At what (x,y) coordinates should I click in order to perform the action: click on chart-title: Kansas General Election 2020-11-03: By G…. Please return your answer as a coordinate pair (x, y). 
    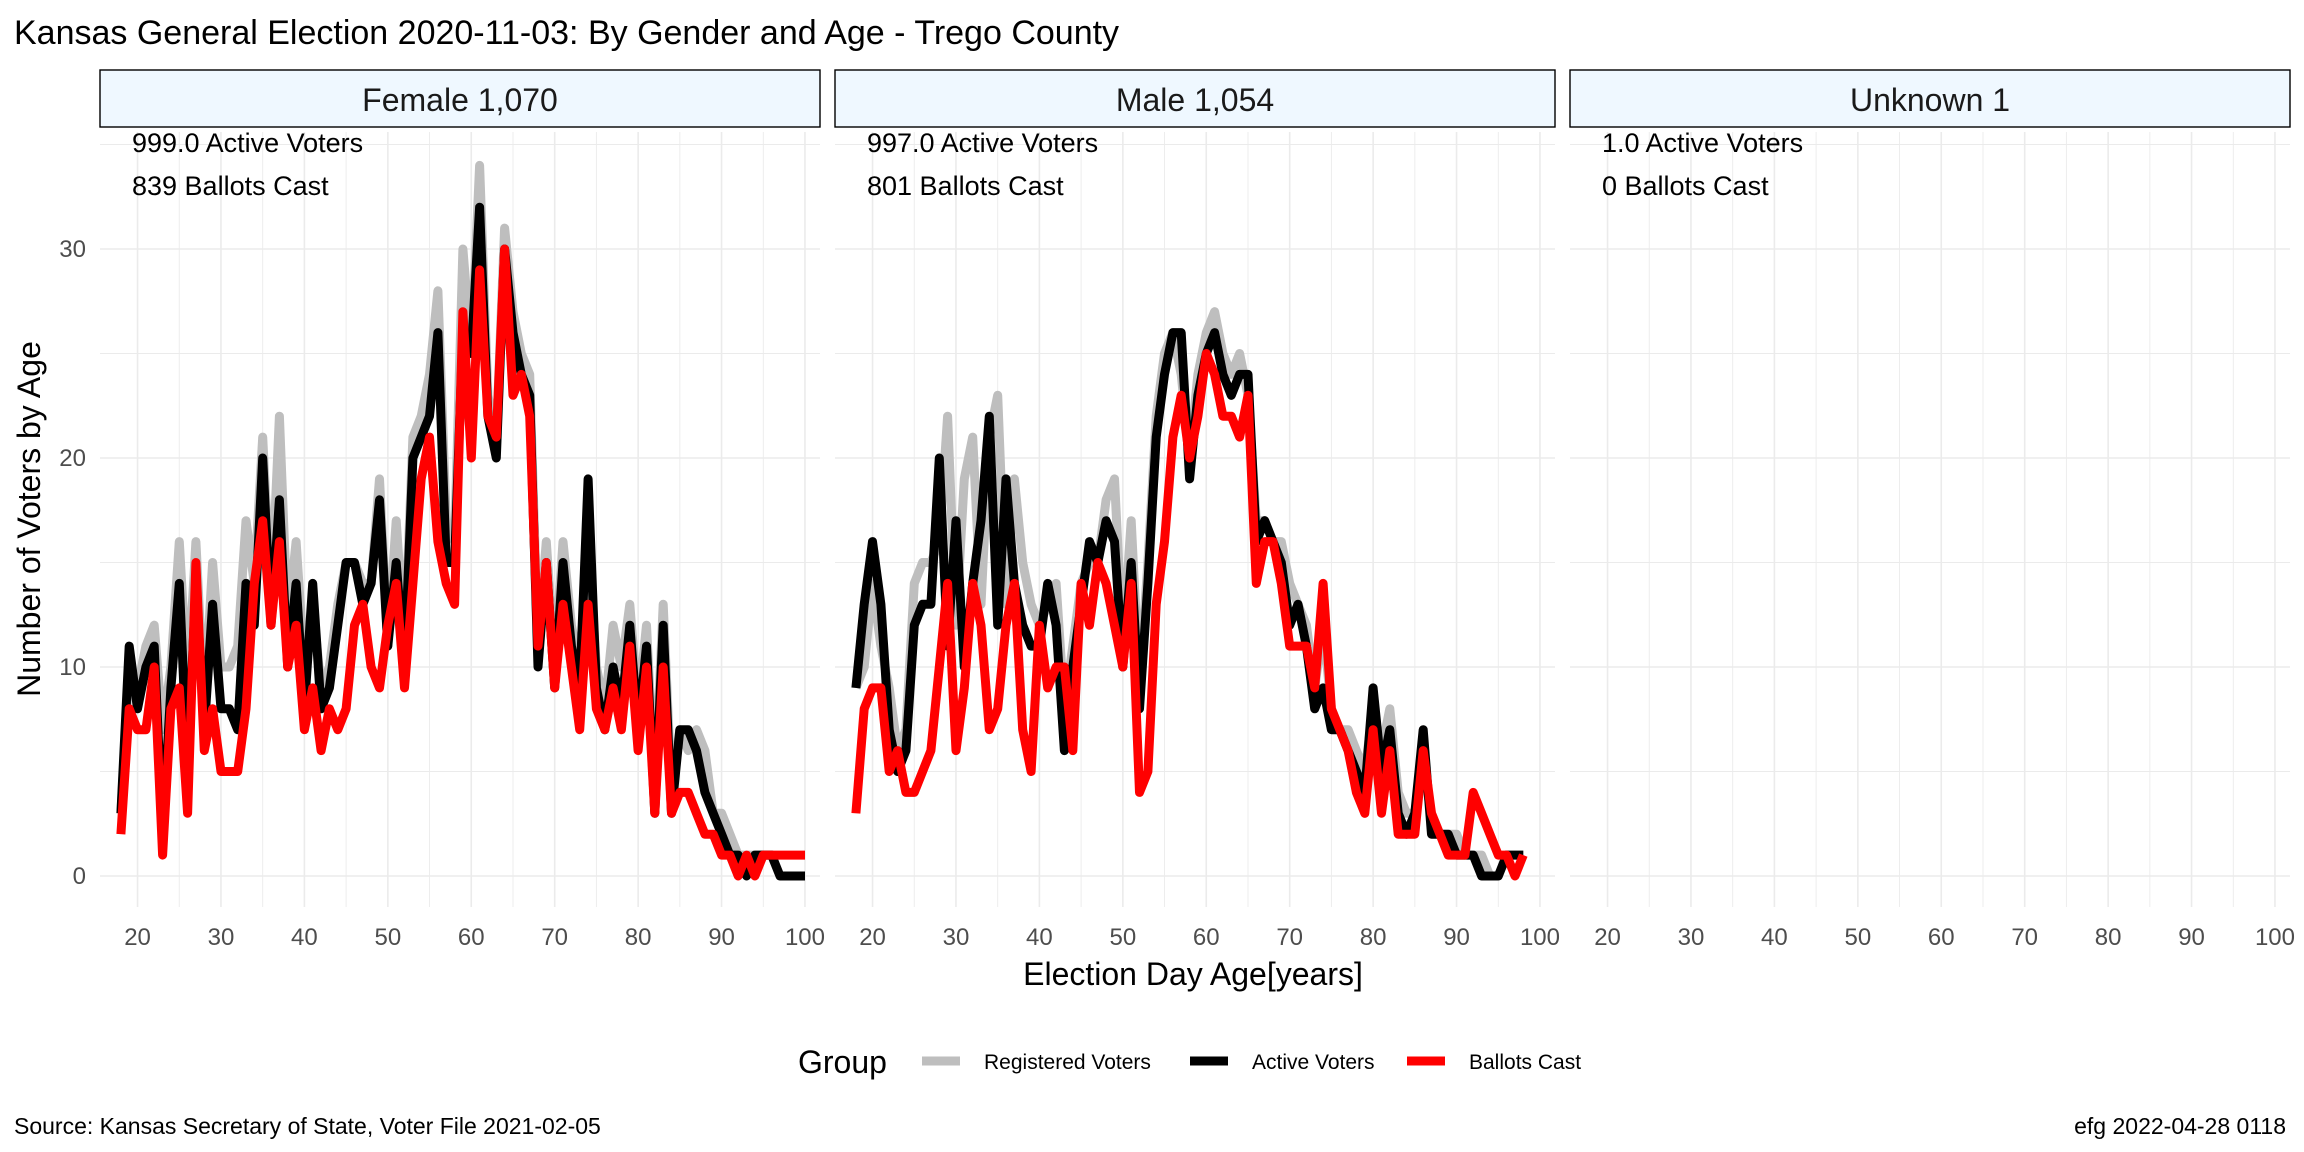
    Looking at the image, I should click on (566, 33).